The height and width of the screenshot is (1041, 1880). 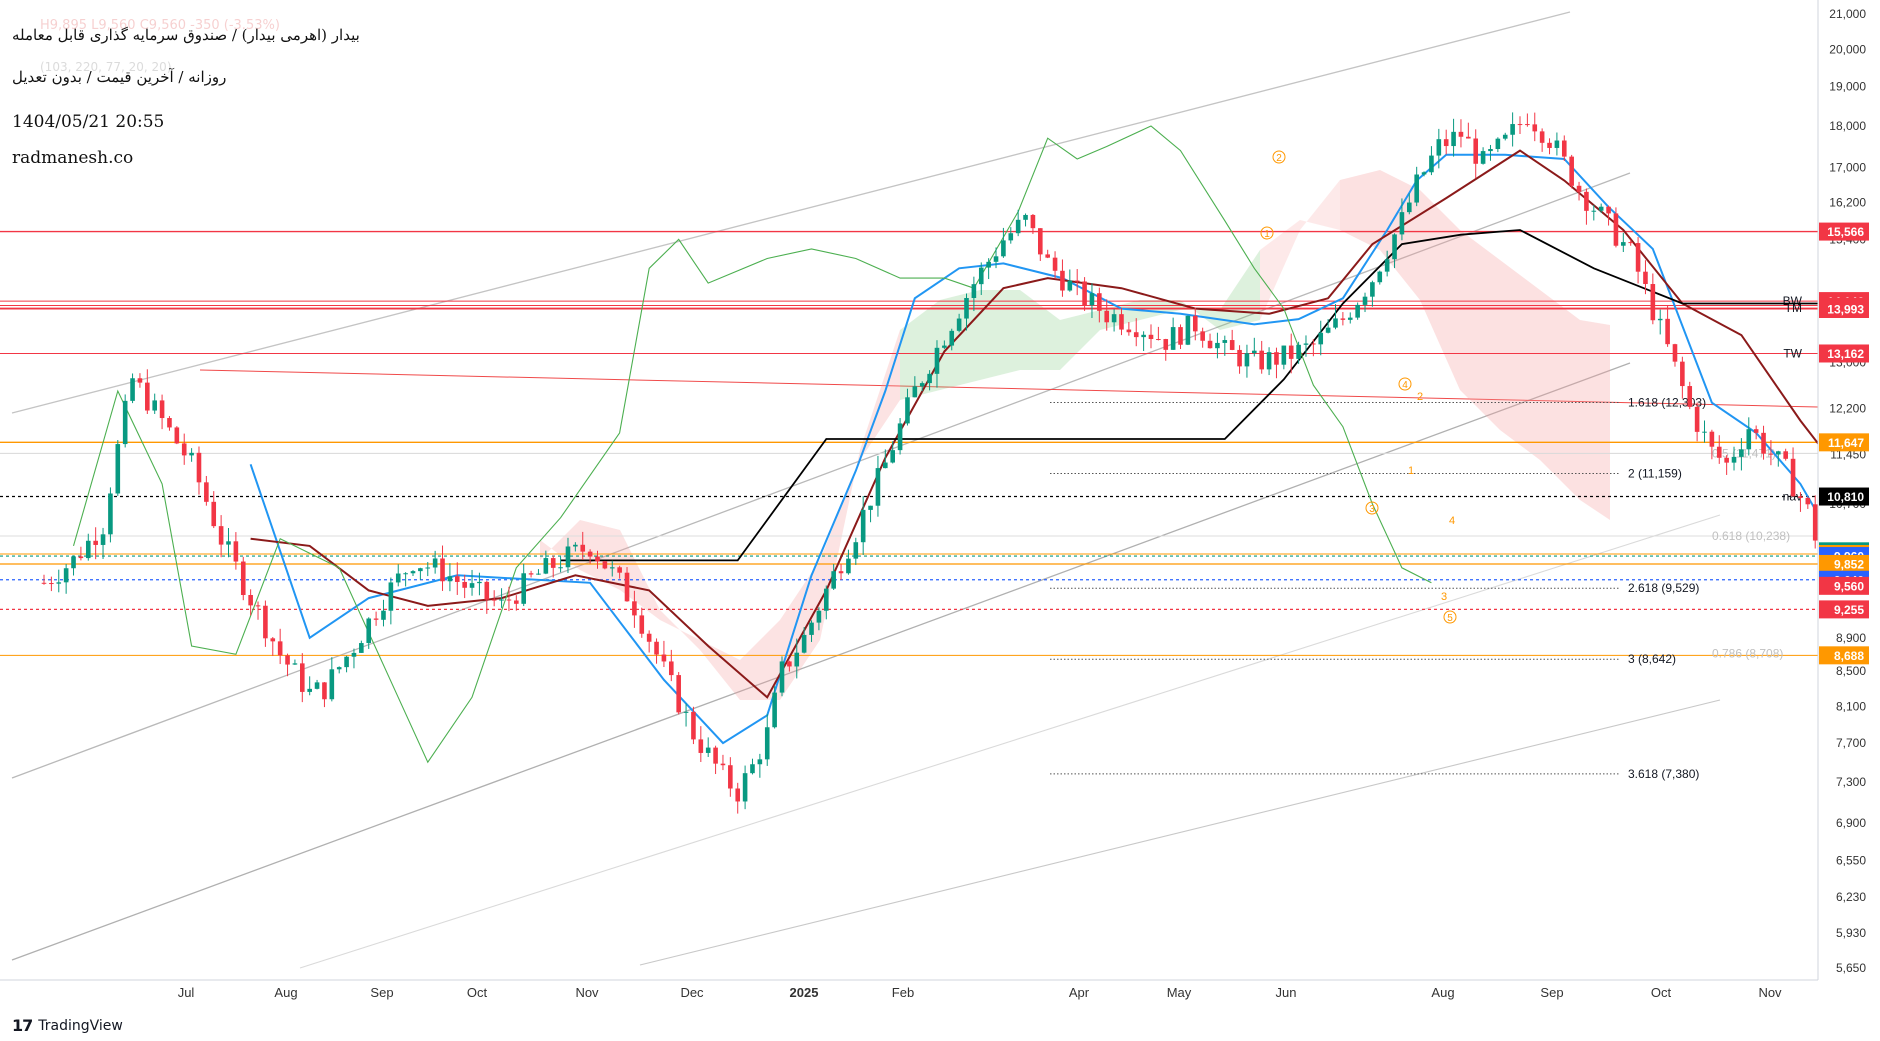 What do you see at coordinates (1845, 497) in the screenshot?
I see `price-label-text: 10,810` at bounding box center [1845, 497].